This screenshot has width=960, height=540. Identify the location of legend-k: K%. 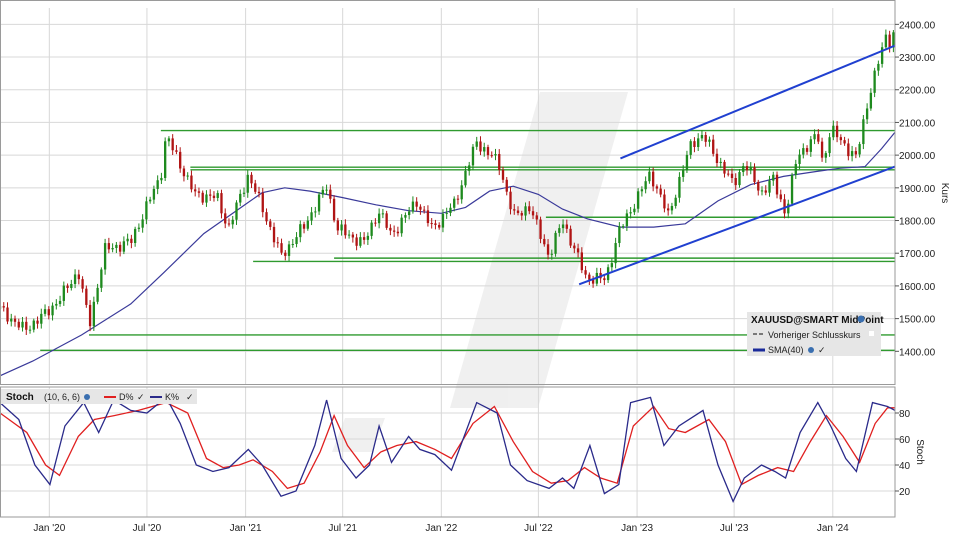
(172, 397).